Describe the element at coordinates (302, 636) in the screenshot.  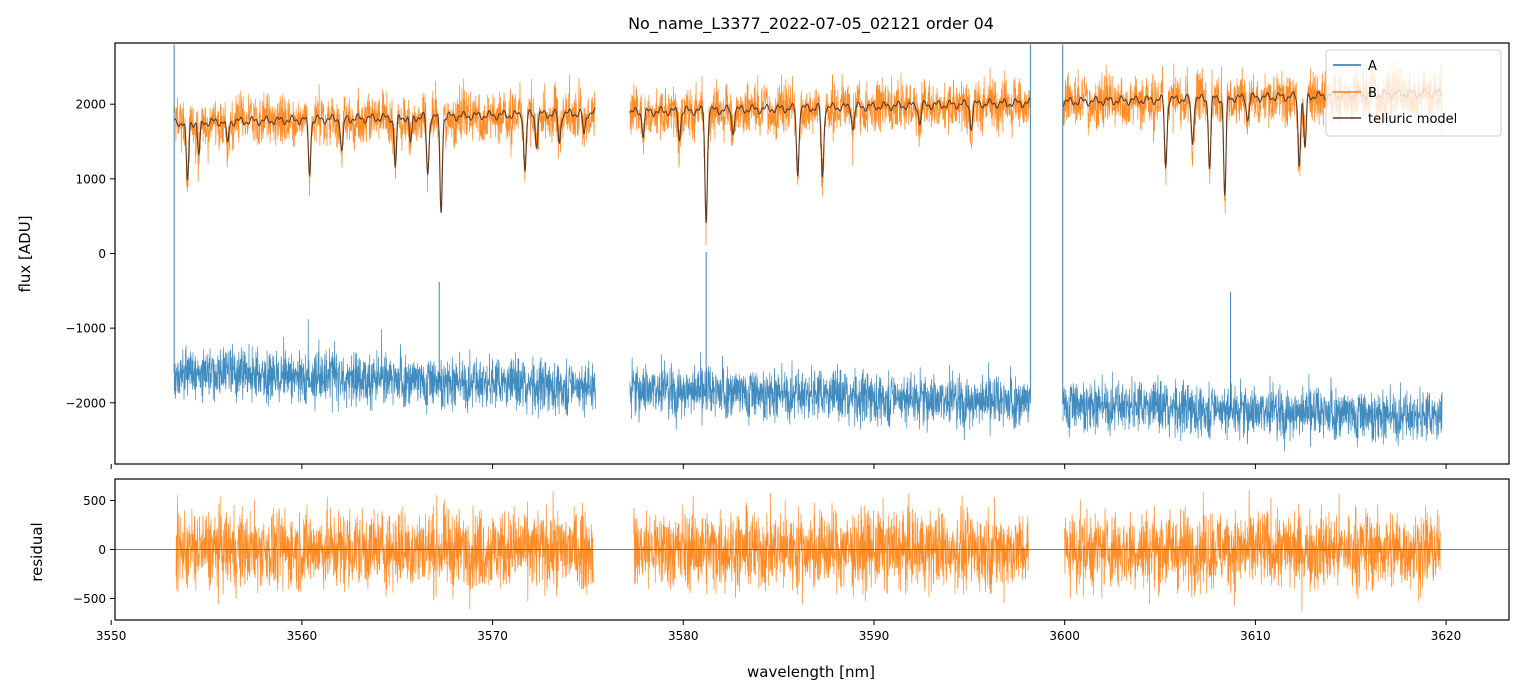
I see `residual-xtick-label: 3560` at that location.